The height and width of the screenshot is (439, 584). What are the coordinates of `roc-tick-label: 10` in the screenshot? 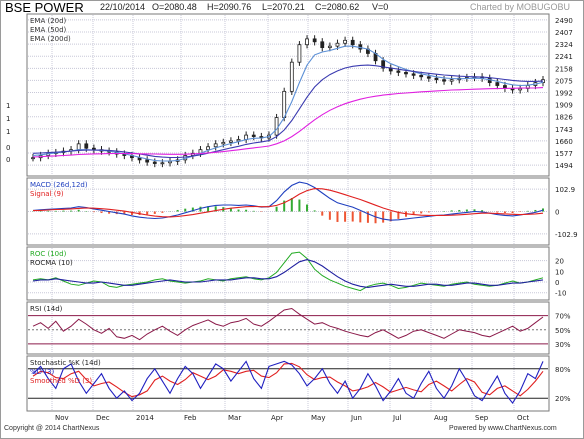 It's located at (559, 272).